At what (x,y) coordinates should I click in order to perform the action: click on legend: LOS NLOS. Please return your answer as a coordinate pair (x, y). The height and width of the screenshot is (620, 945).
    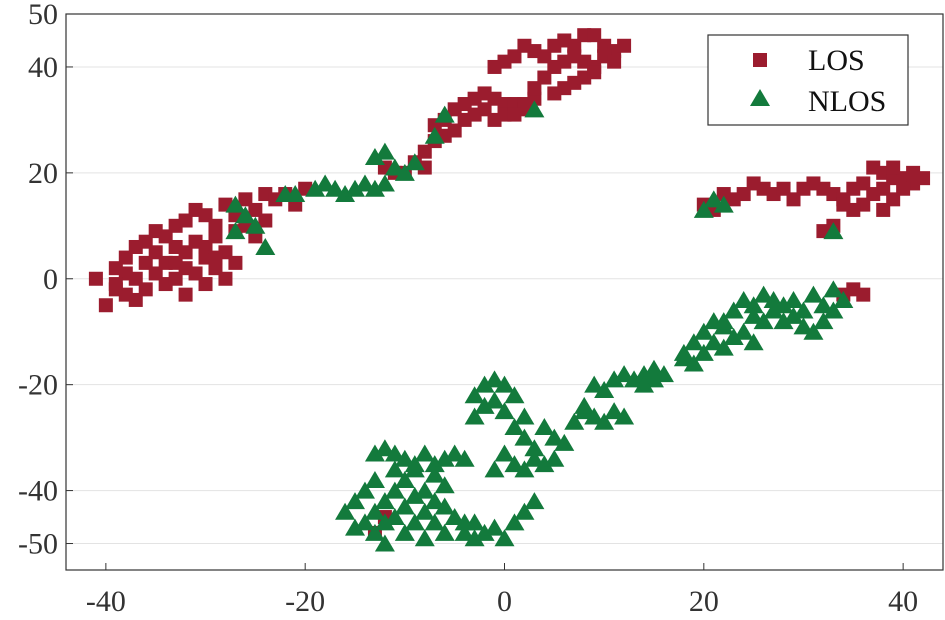
    Looking at the image, I should click on (808, 80).